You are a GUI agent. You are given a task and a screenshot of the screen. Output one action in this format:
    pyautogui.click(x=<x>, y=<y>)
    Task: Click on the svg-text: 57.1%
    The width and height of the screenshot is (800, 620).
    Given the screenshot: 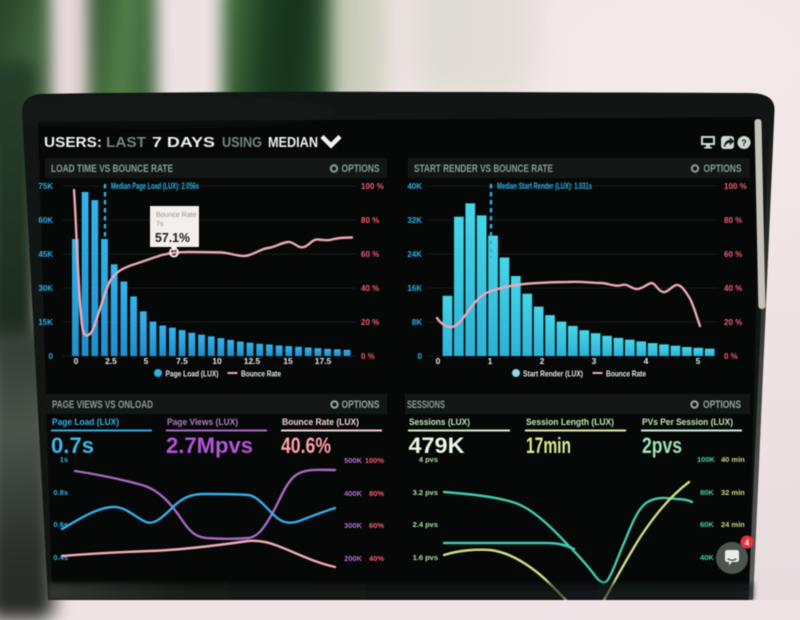 What is the action you would take?
    pyautogui.click(x=172, y=238)
    